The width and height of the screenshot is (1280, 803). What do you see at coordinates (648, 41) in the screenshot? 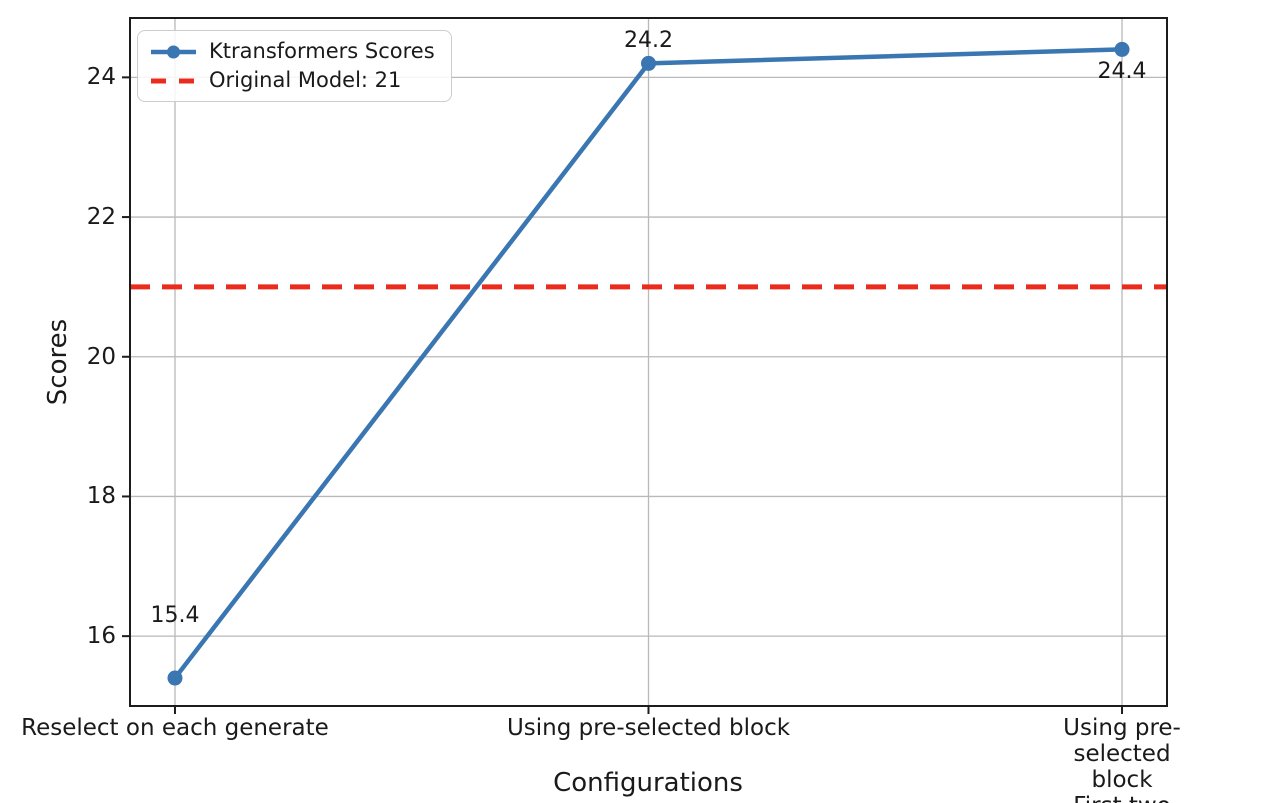
I see `data-point-label: 24.2` at bounding box center [648, 41].